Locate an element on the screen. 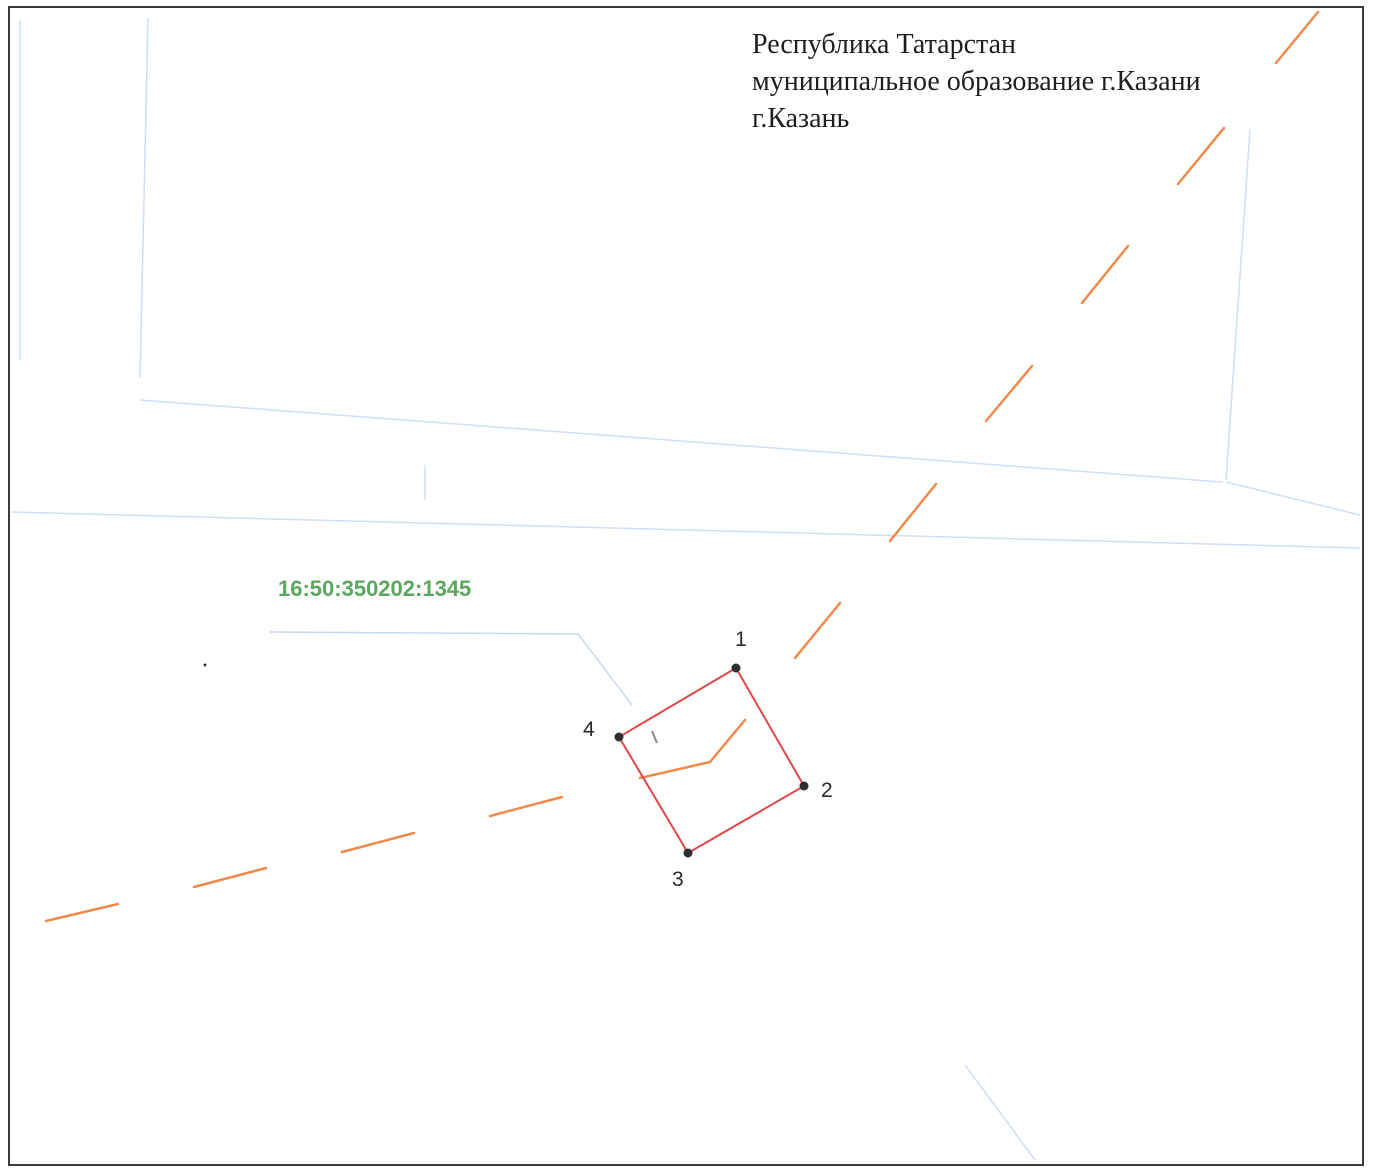 The height and width of the screenshot is (1171, 1373). vertex-label-3: 3 is located at coordinates (678, 879).